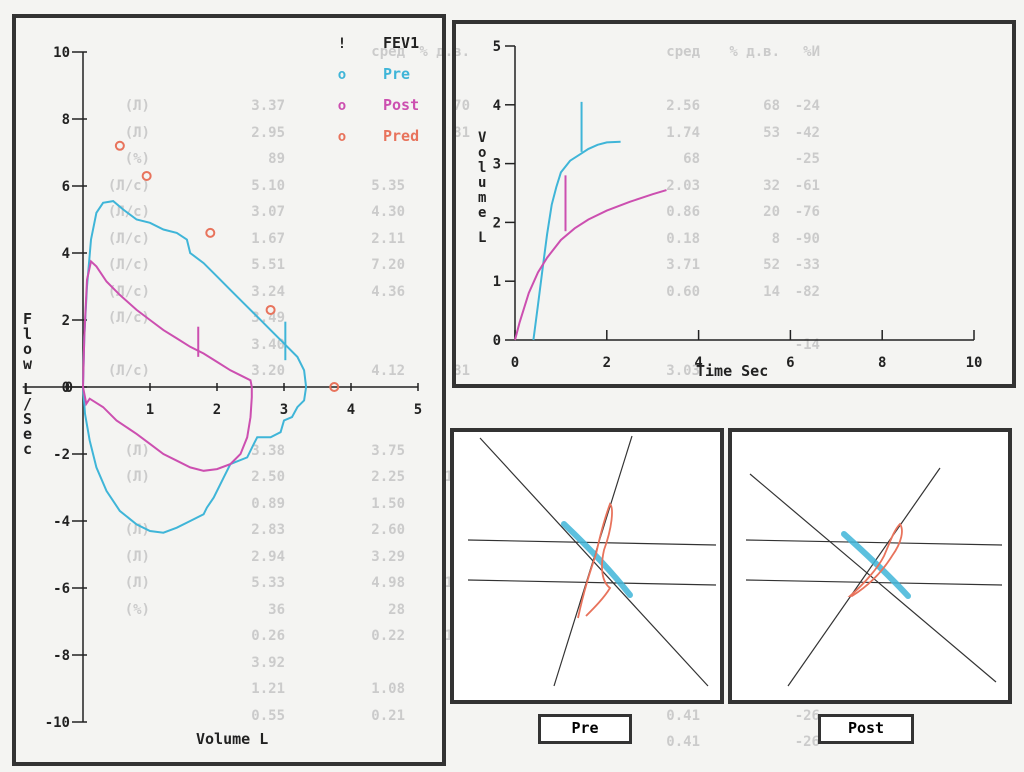 The height and width of the screenshot is (772, 1024). What do you see at coordinates (284, 410) in the screenshot?
I see `x-tick-label: 3` at bounding box center [284, 410].